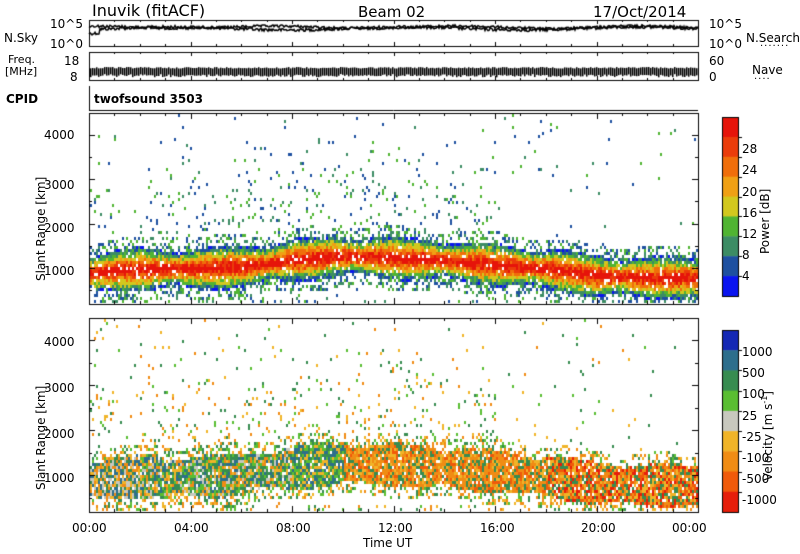  Describe the element at coordinates (746, 276) in the screenshot. I see `power-cbar-tick-4: 4` at that location.